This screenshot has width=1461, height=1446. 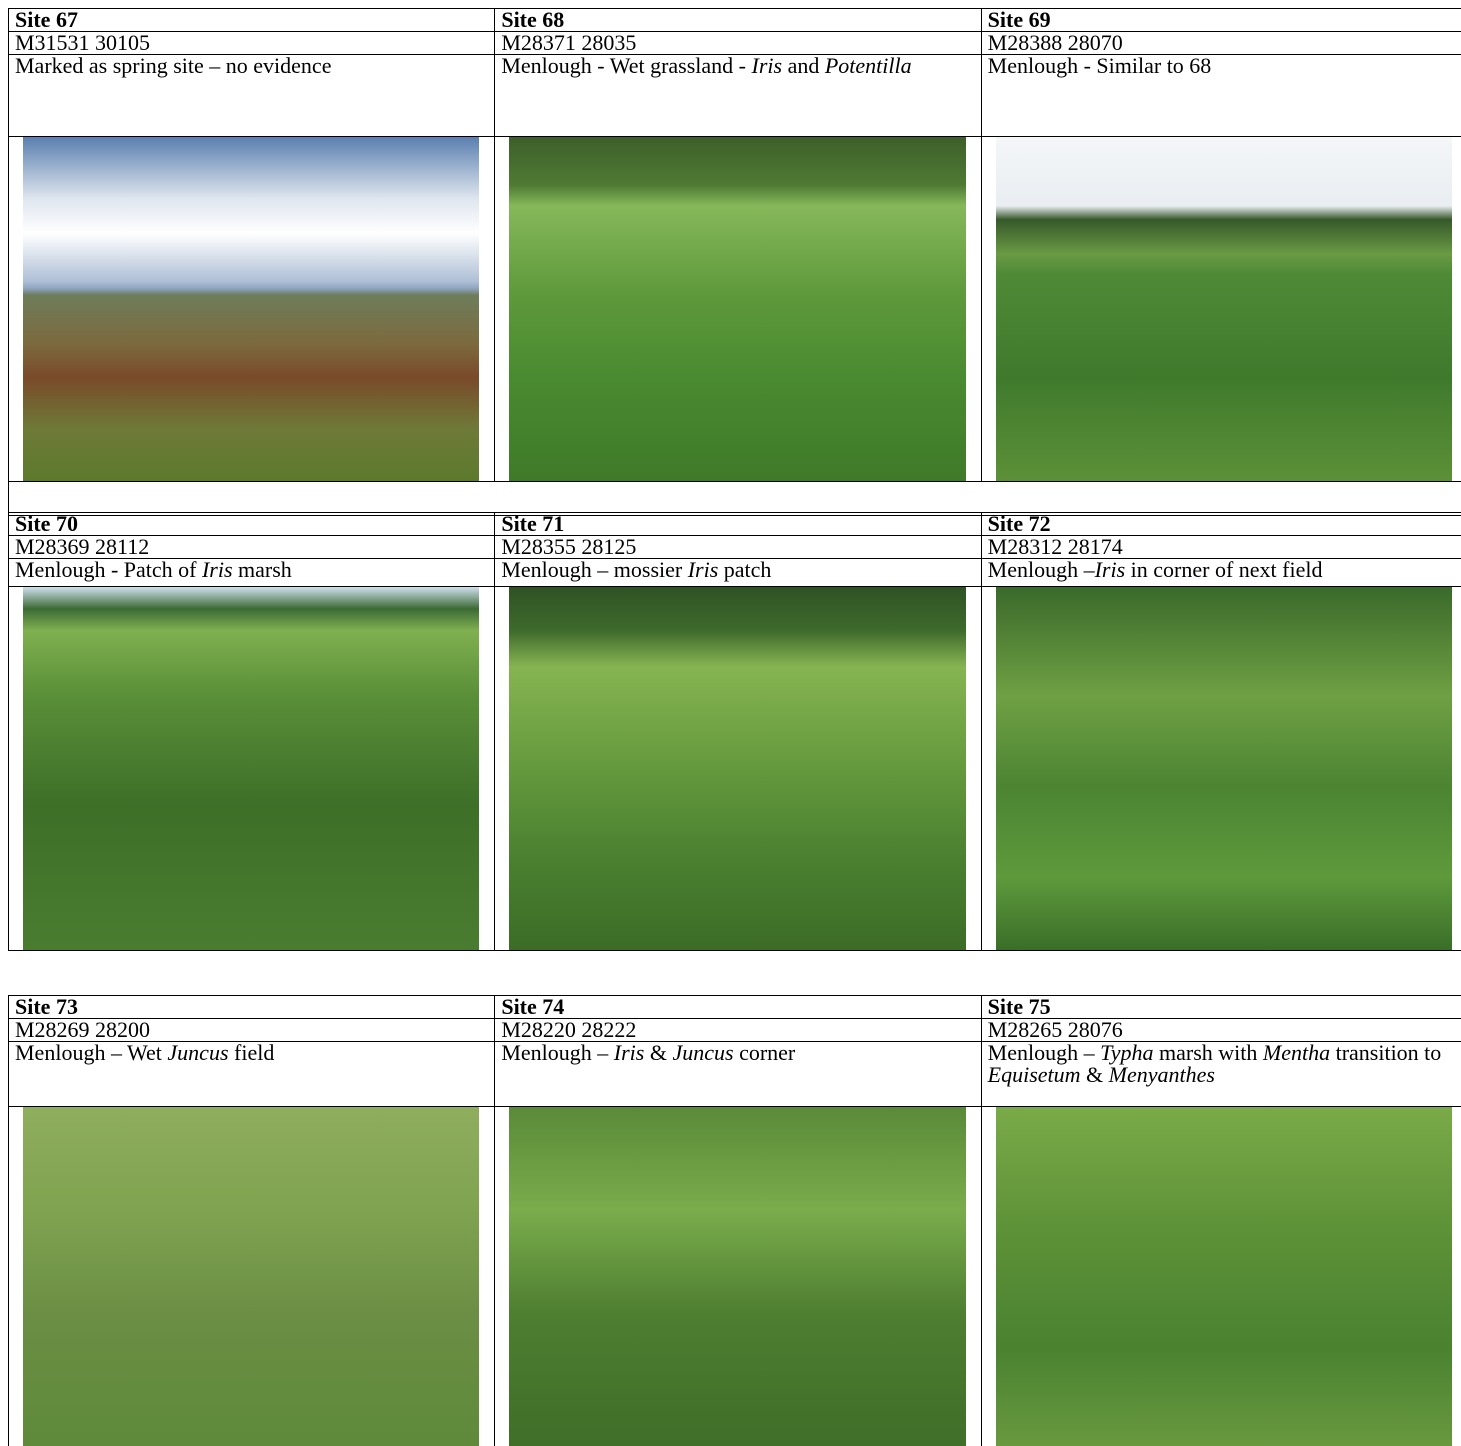 What do you see at coordinates (251, 1030) in the screenshot?
I see `coords-cell: M28269 28200` at bounding box center [251, 1030].